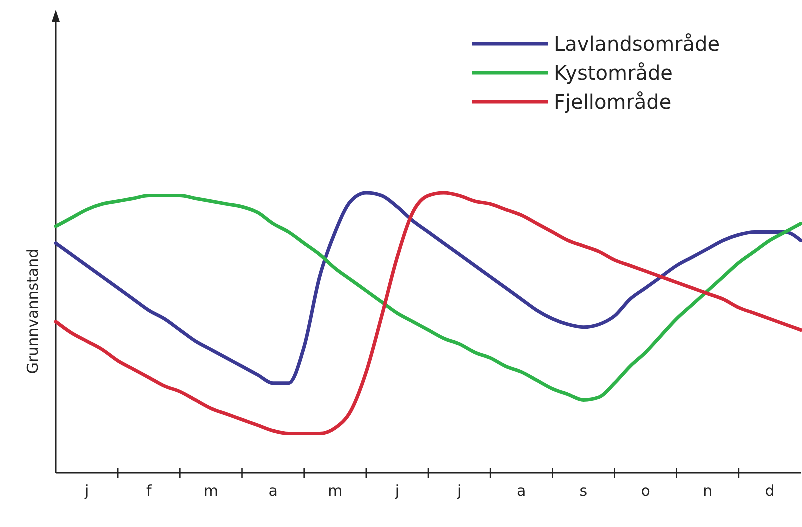  Describe the element at coordinates (770, 491) in the screenshot. I see `x-tick-label: d` at that location.